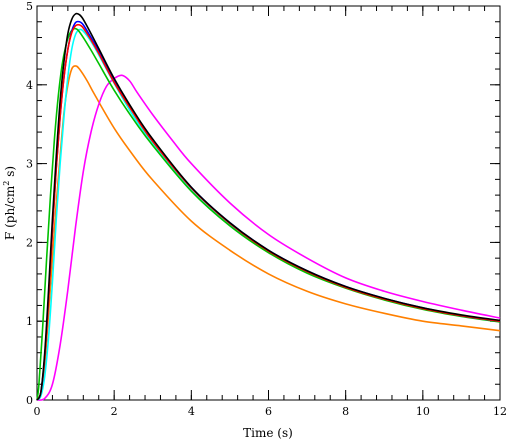  I want to click on y-axis-title: F (ph/cm2 s), so click(9, 203).